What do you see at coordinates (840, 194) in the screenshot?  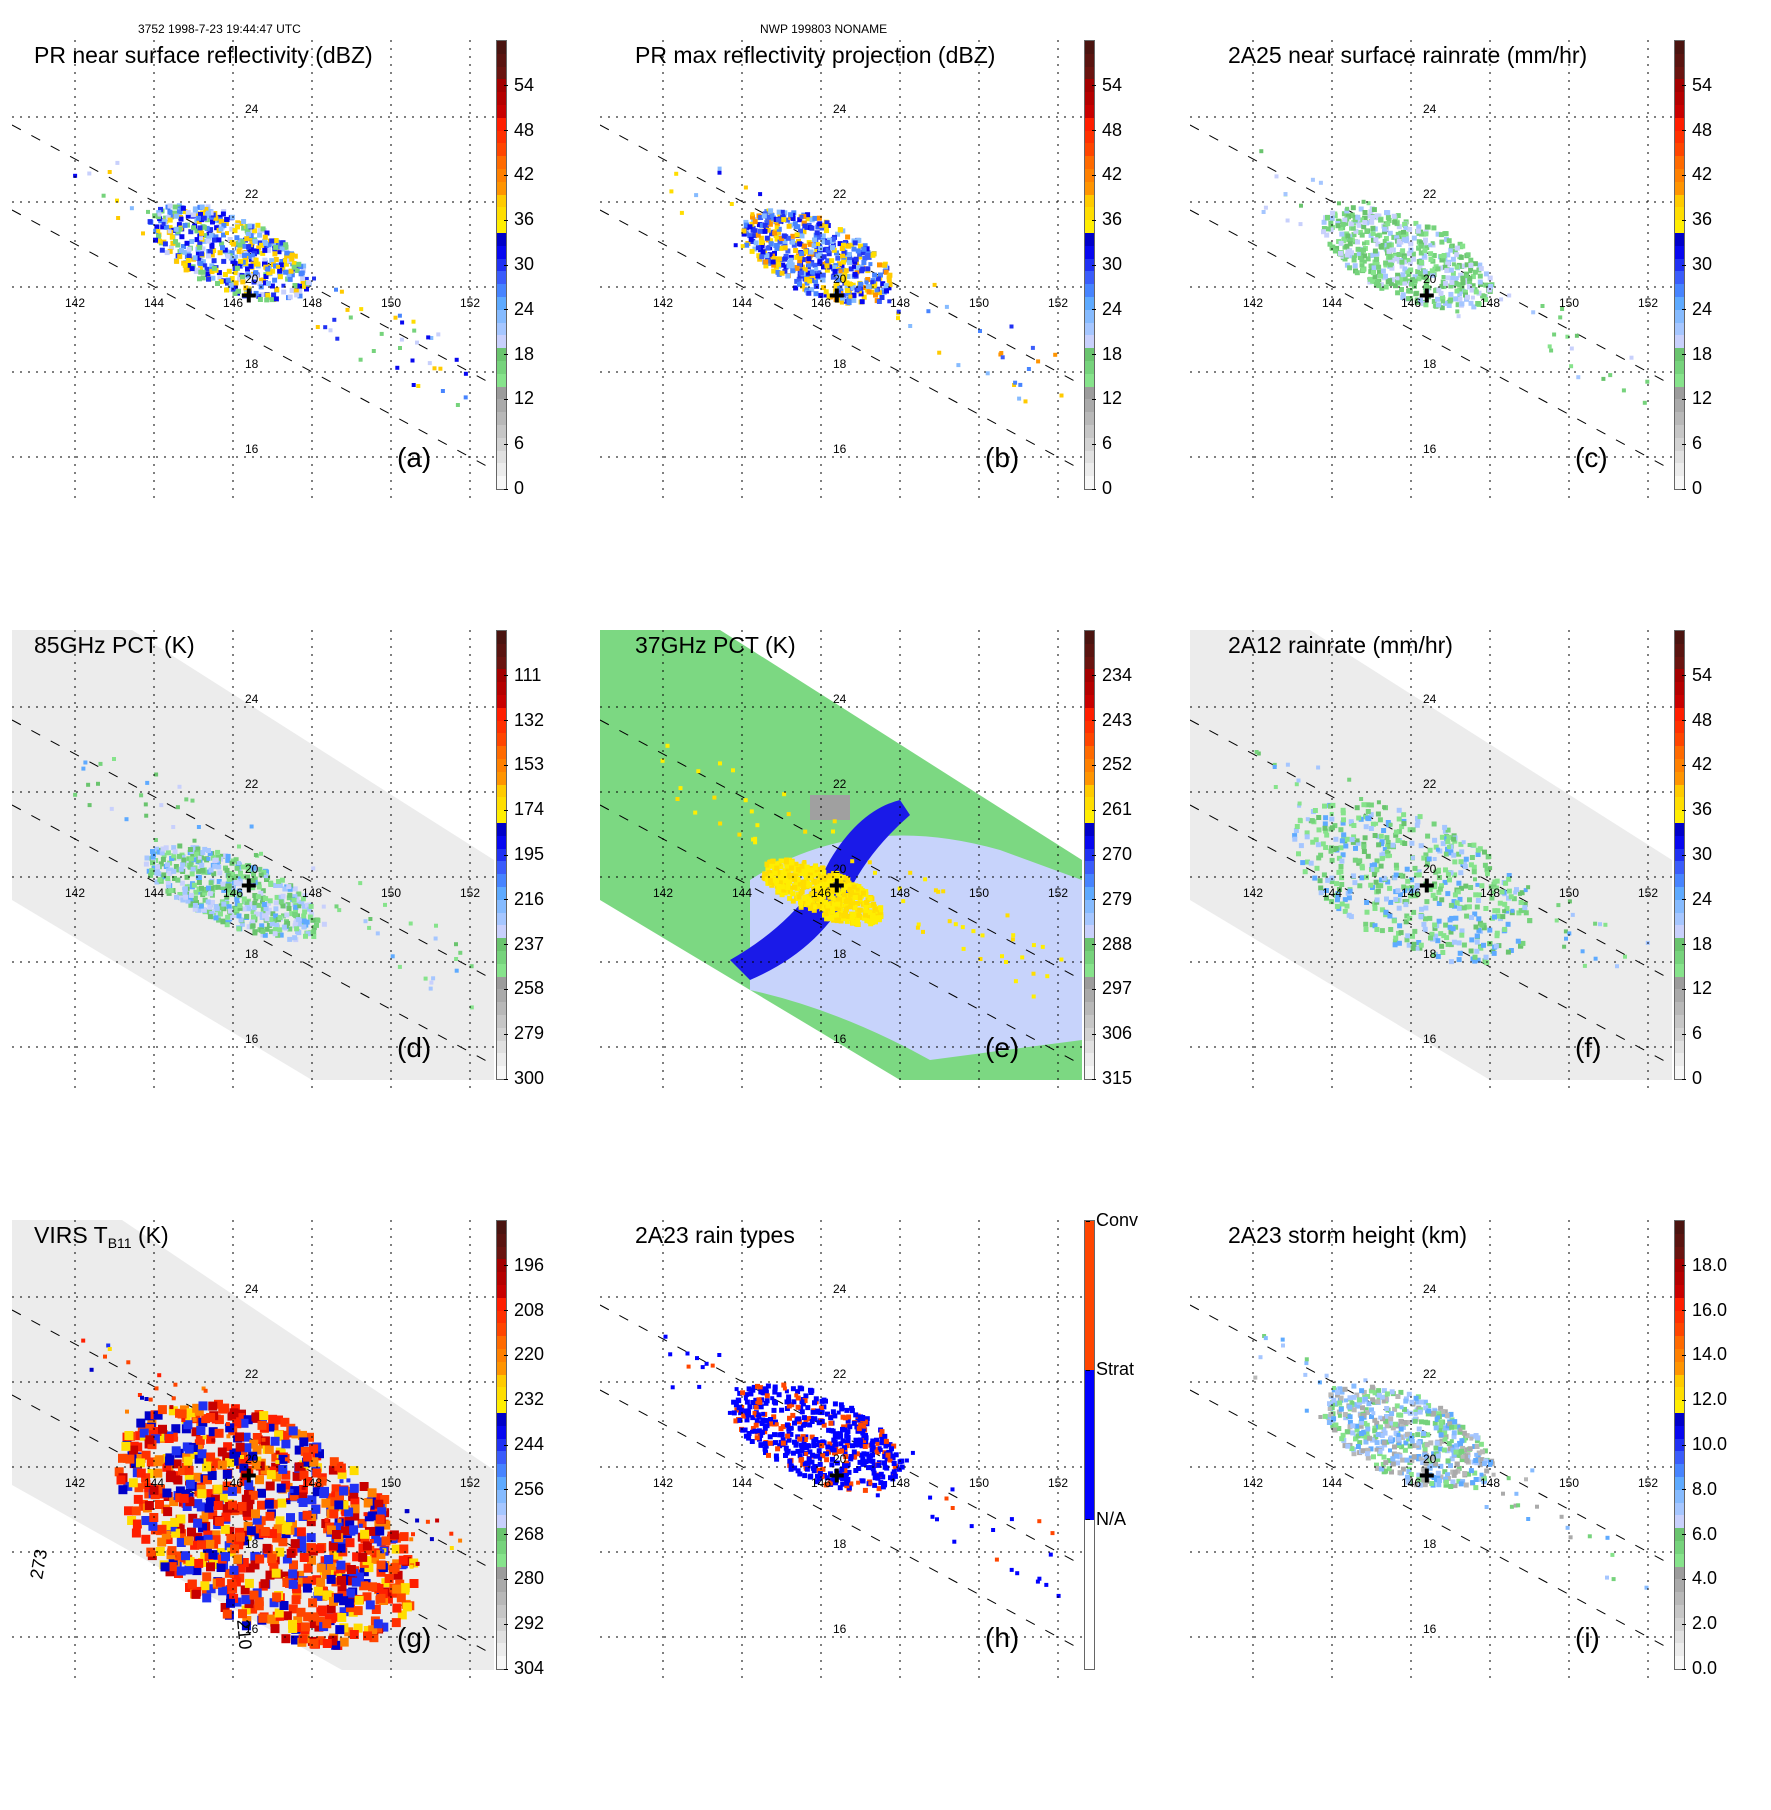 I see `lat-tick-label: 22` at bounding box center [840, 194].